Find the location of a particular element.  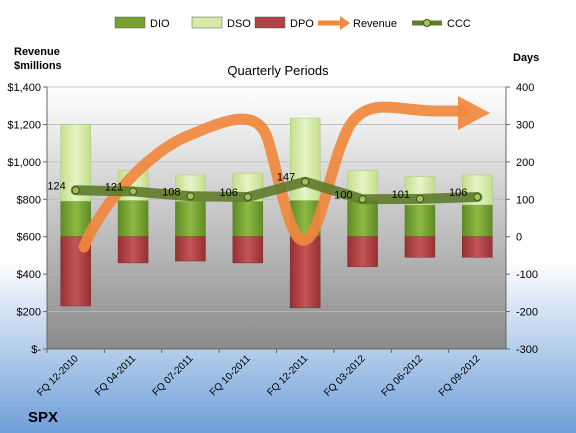

legend-swatch-ccc-marker is located at coordinates (427, 23).